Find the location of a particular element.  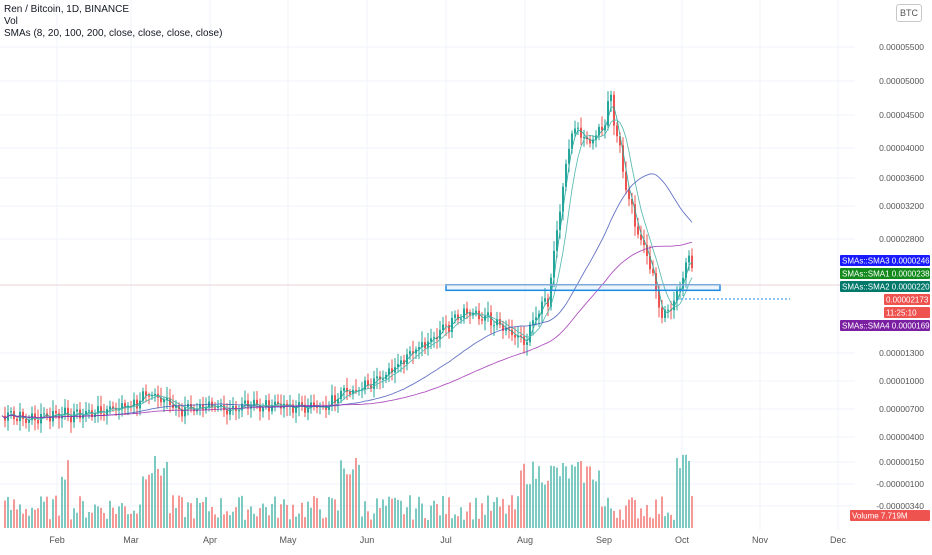

sma3-label: SMAs::SMA3 0.00002469 is located at coordinates (887, 261).